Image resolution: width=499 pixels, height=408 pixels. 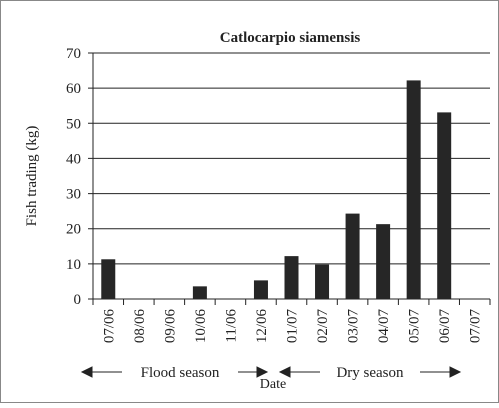 I want to click on x-tick-label: 06/07, so click(x=445, y=326).